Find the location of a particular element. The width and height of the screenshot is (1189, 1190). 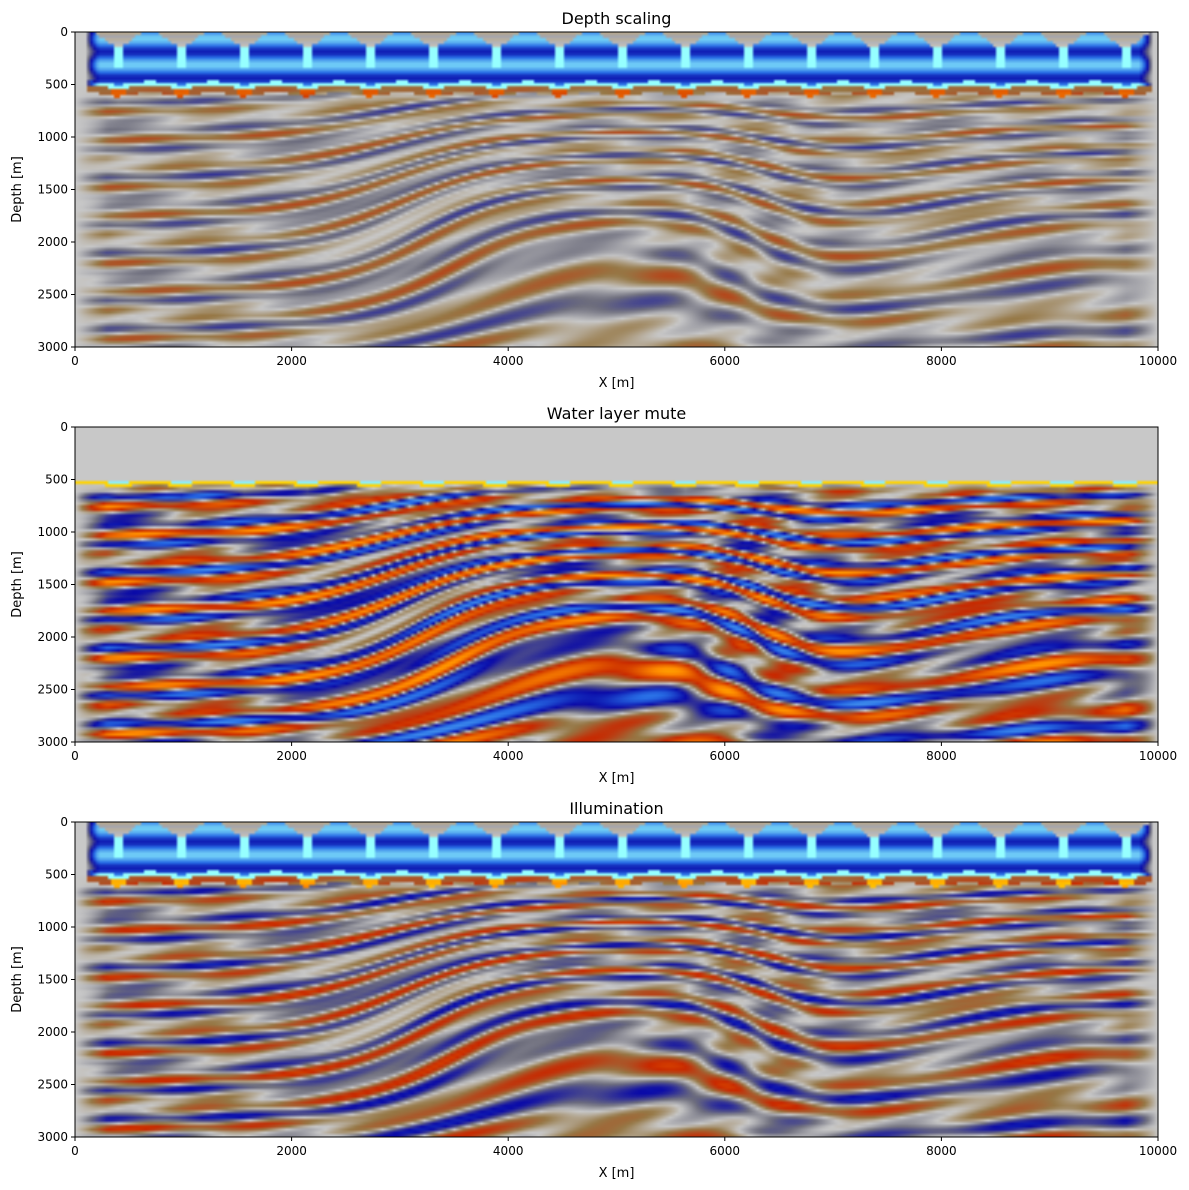

chart-title: Depth scaling is located at coordinates (617, 18).